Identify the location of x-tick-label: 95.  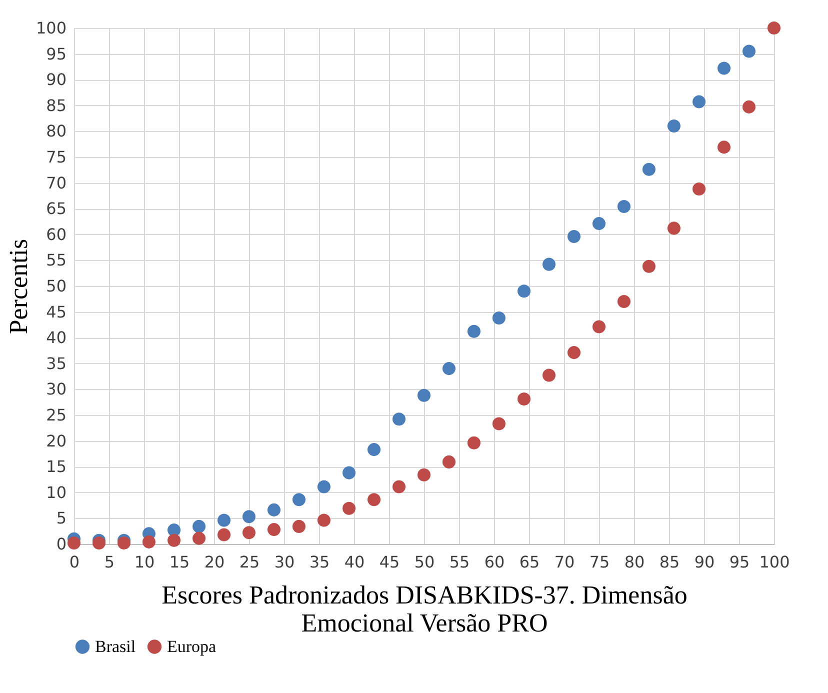
(739, 562).